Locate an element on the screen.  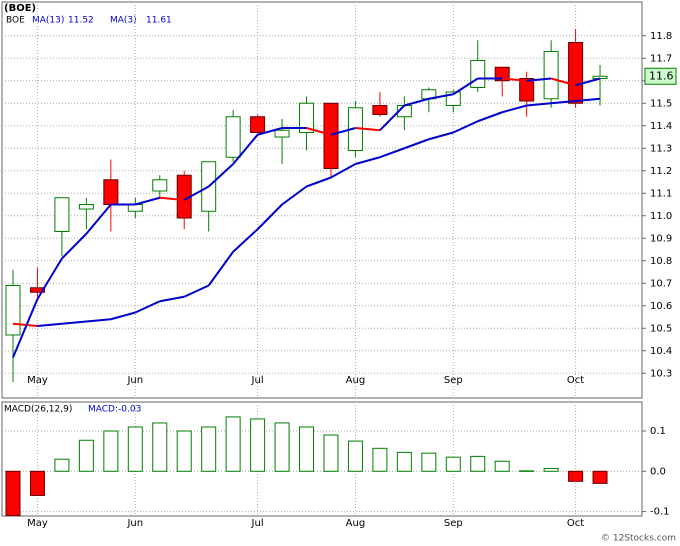
y-tick-label: 10.8 is located at coordinates (661, 261).